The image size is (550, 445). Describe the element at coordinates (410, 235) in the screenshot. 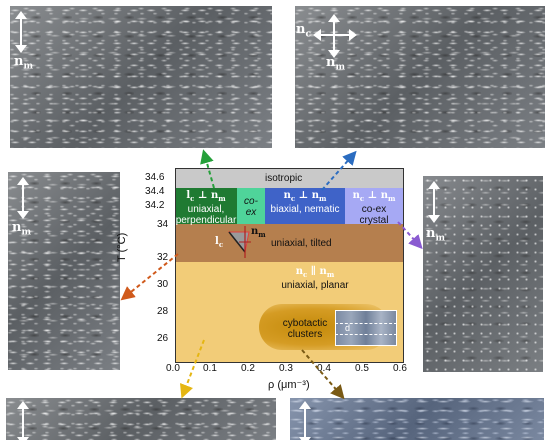

I see `arrow-purple` at that location.